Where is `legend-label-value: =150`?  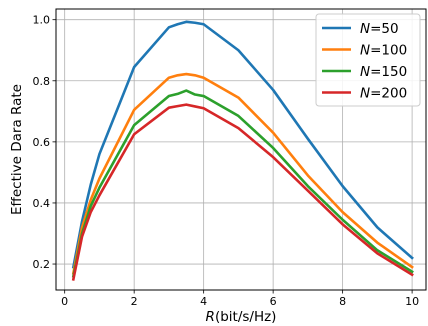
legend-label-value: =150 is located at coordinates (388, 72).